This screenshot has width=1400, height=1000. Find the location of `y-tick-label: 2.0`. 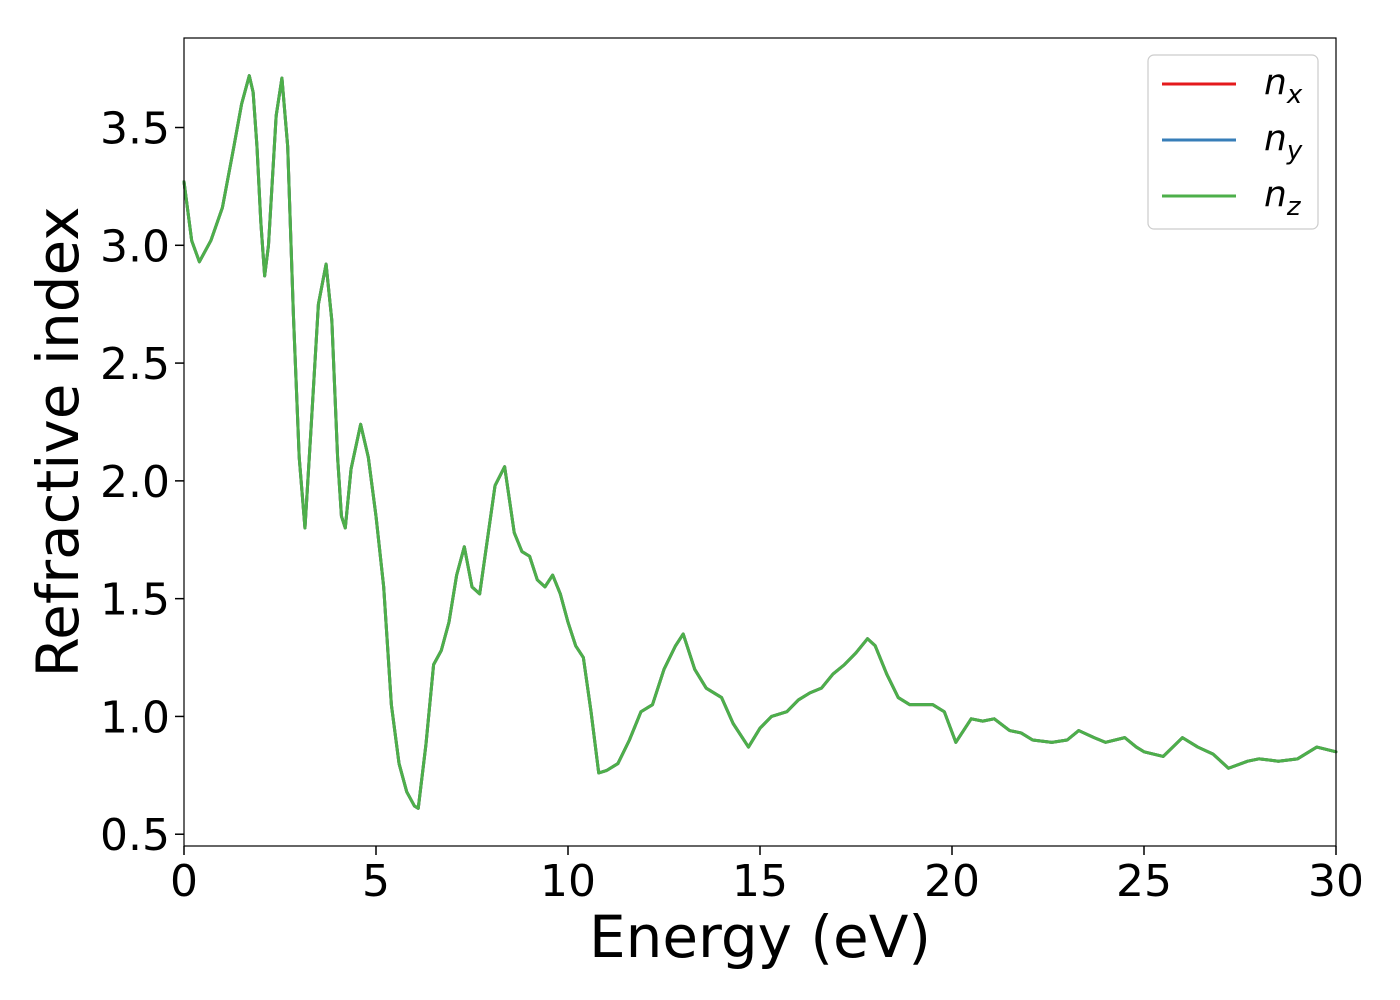

y-tick-label: 2.0 is located at coordinates (135, 482).